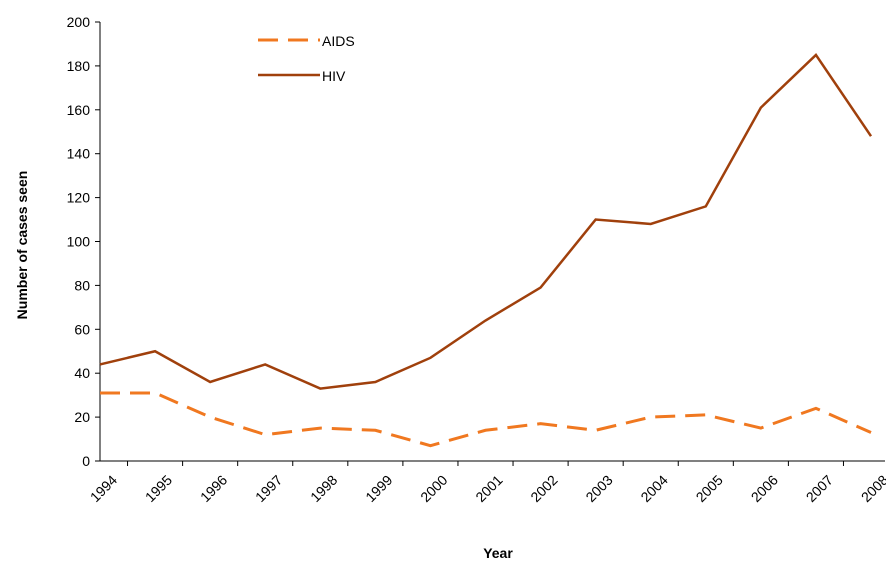  Describe the element at coordinates (158, 488) in the screenshot. I see `x-tick-label: 1995` at that location.